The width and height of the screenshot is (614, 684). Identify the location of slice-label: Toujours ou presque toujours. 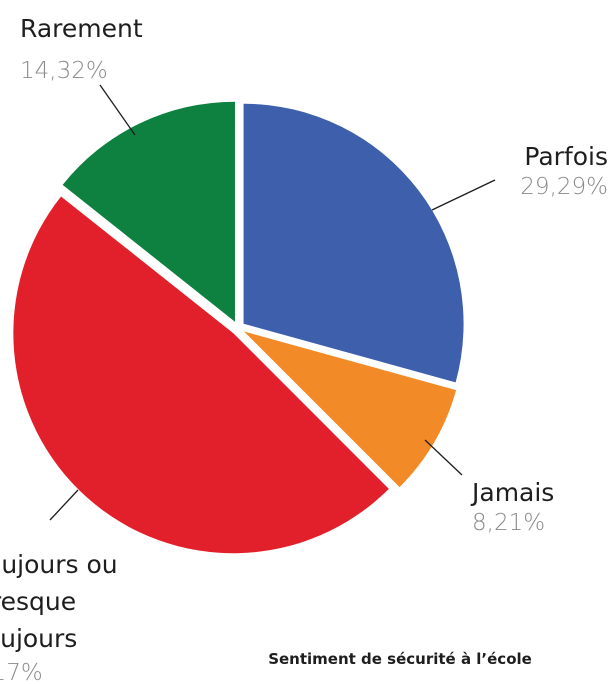
(59, 601).